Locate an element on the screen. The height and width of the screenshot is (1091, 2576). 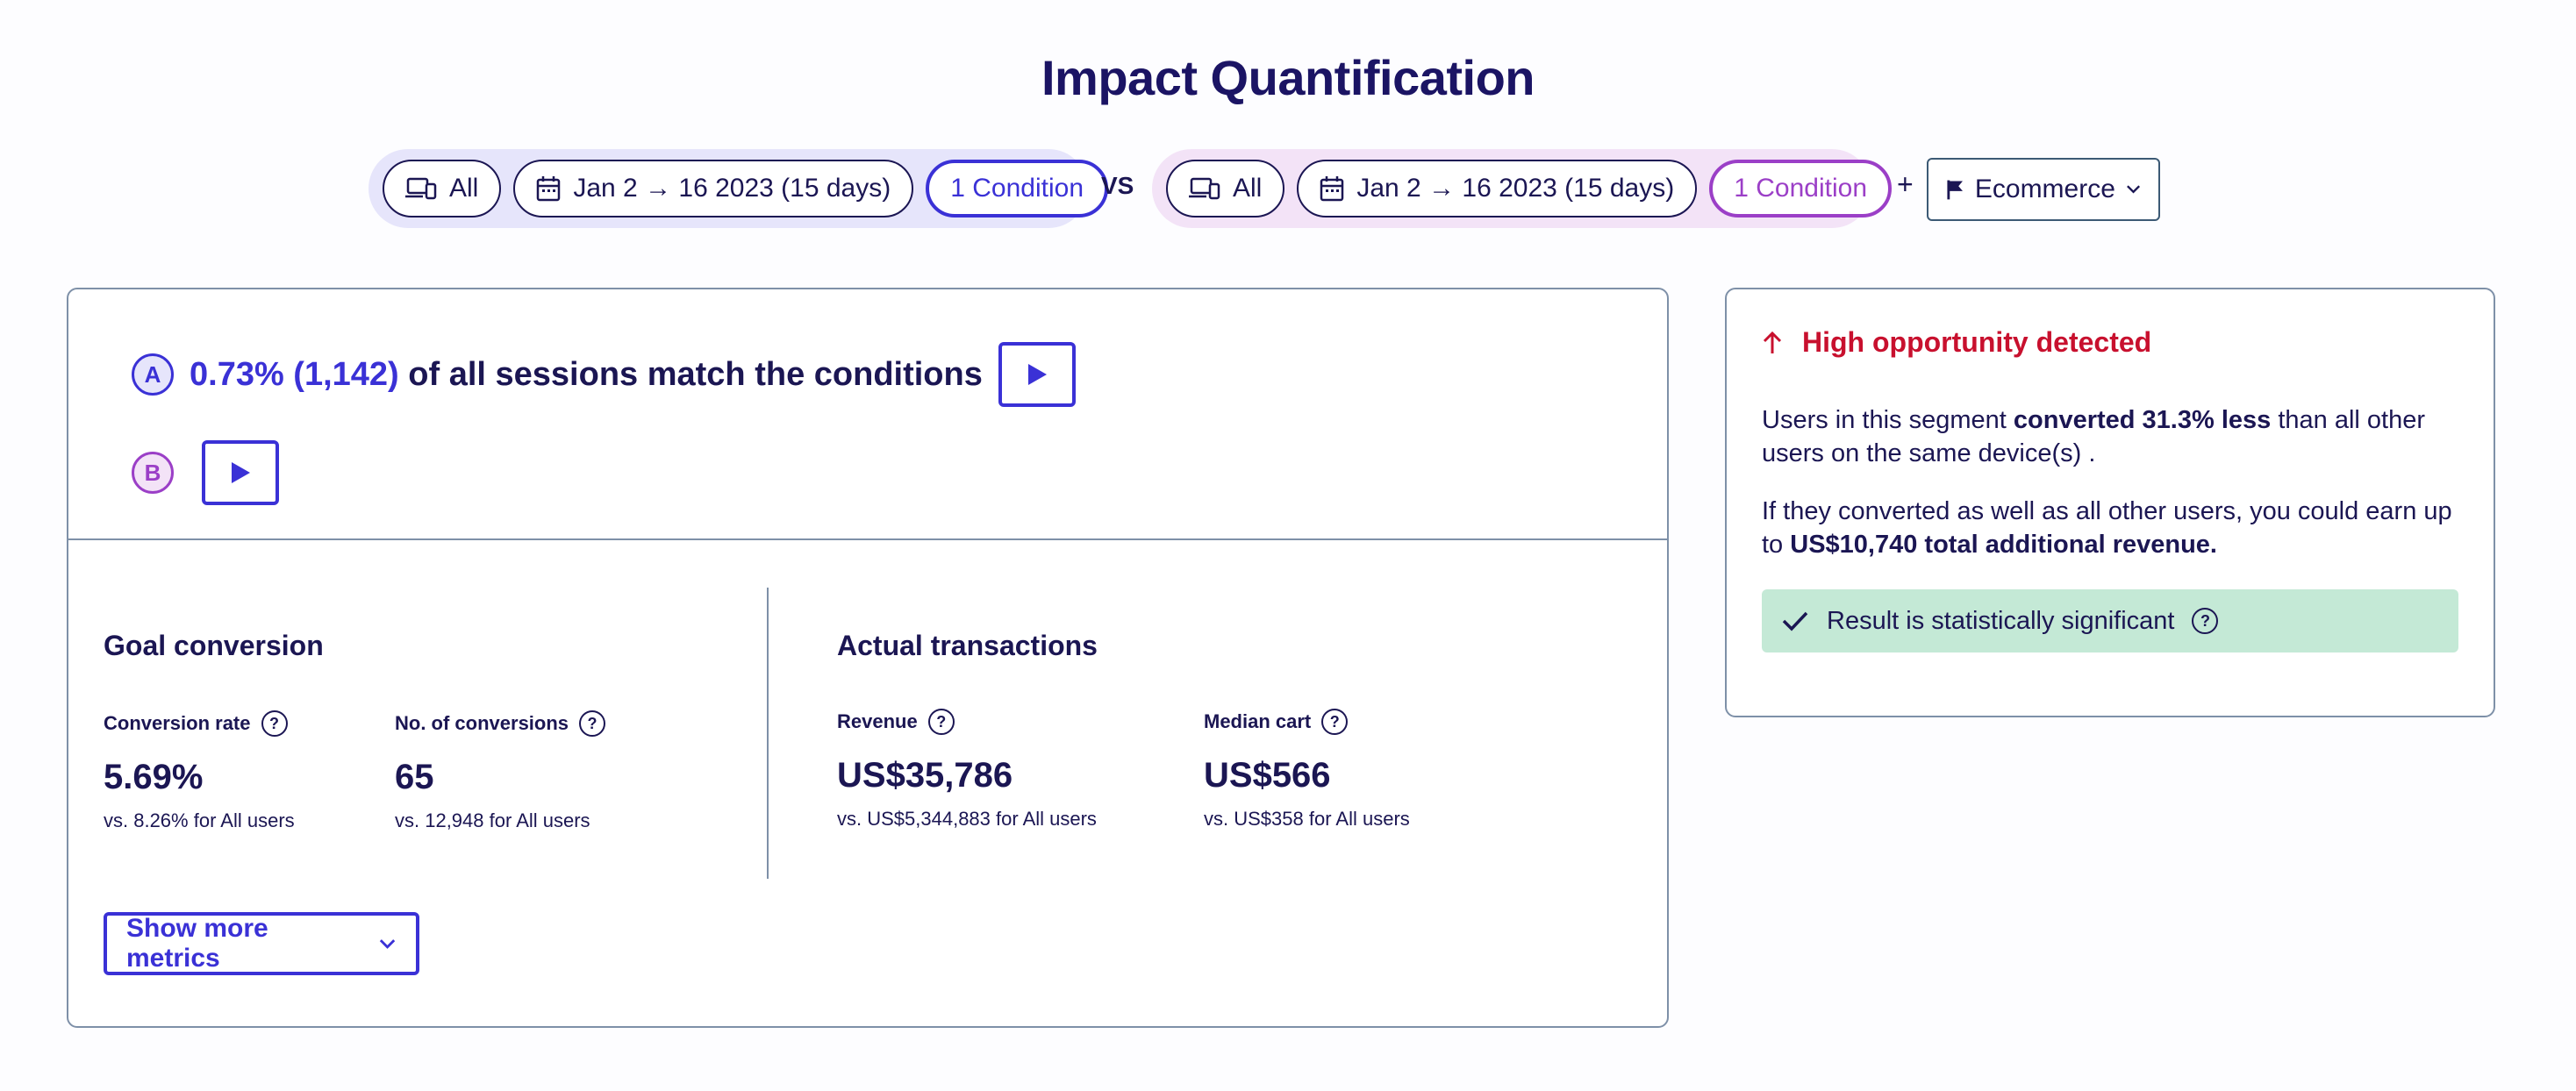
segment-a-date-pill: Jan 2 → 16 2023 (15 days) is located at coordinates (713, 188).